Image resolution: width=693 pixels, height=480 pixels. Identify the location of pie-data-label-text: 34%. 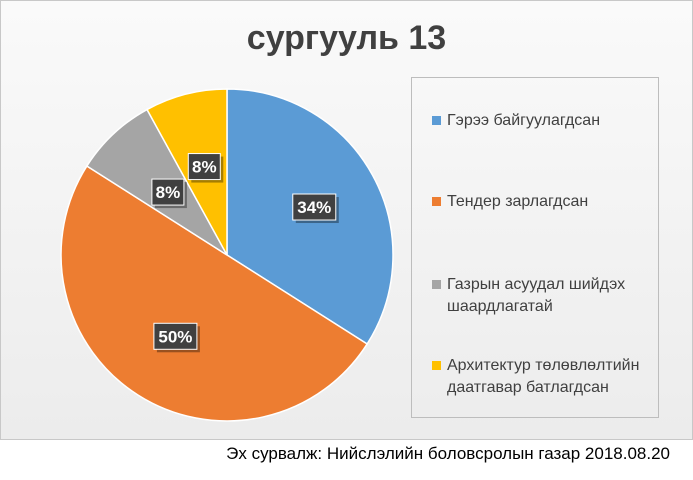
(314, 207).